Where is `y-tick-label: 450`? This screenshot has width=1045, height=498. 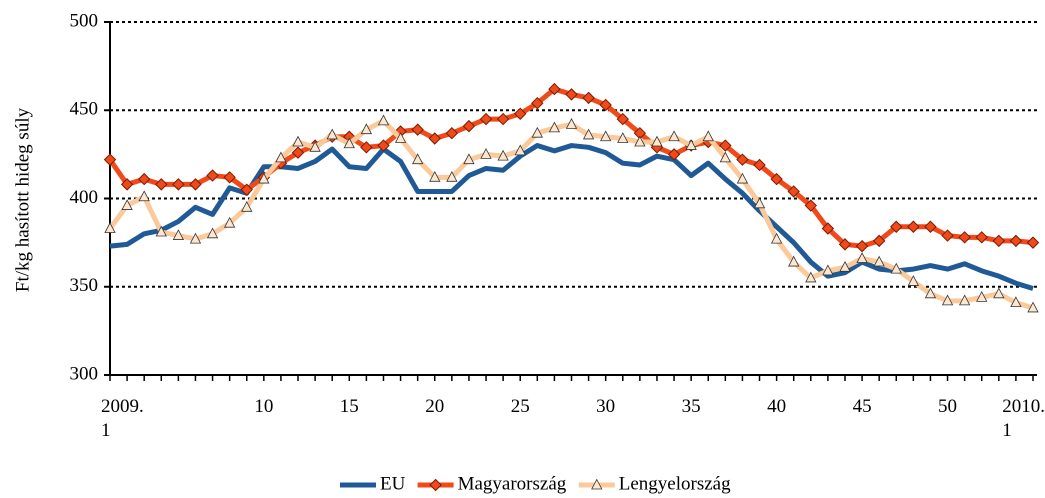 y-tick-label: 450 is located at coordinates (84, 109).